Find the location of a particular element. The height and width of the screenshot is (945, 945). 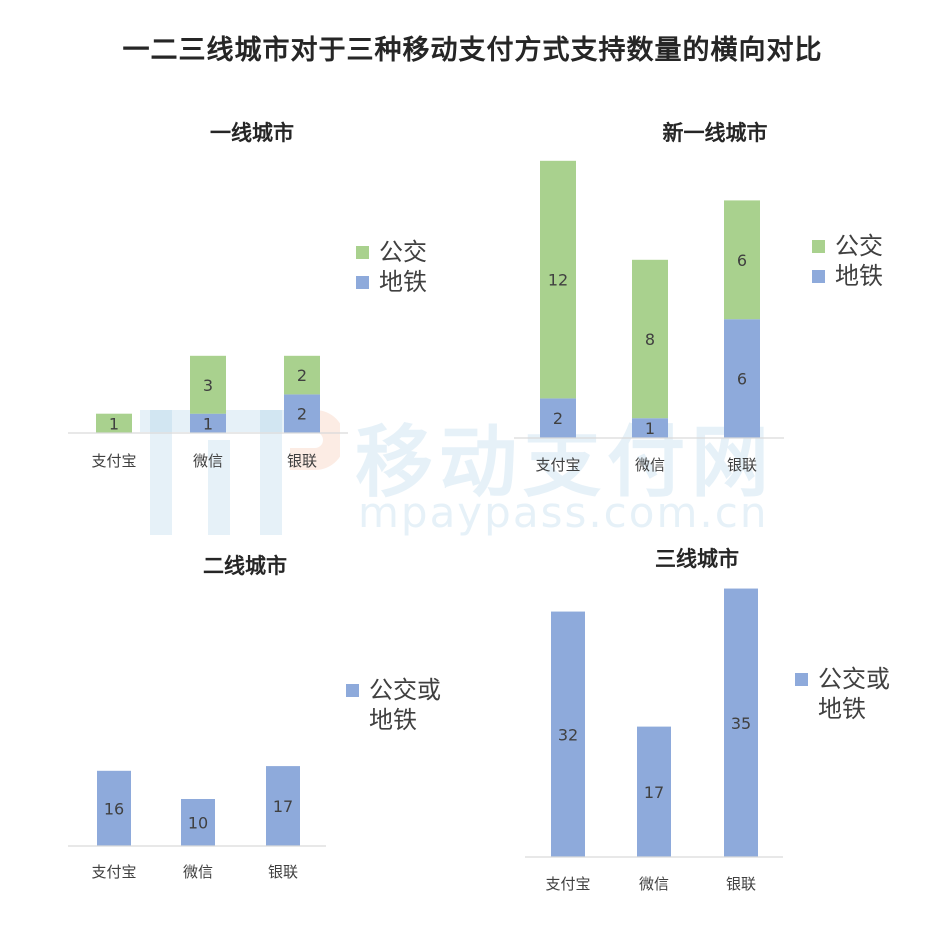

data-label: 32 is located at coordinates (568, 734).